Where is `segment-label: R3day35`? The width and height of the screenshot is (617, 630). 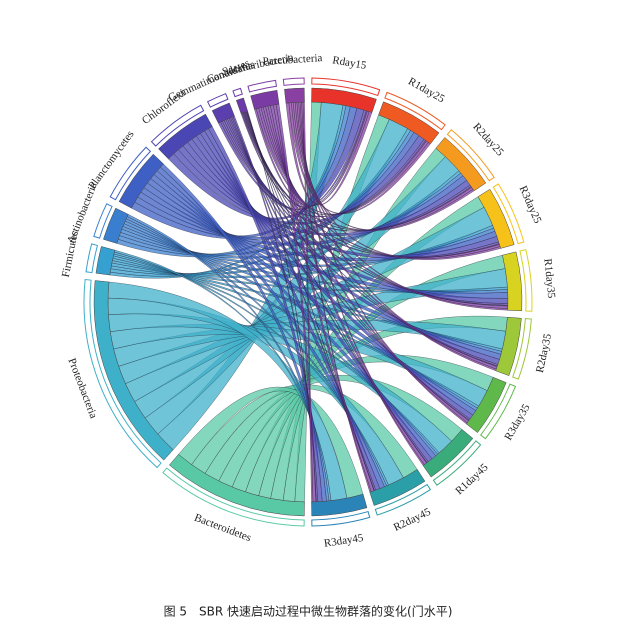
segment-label: R3day35 is located at coordinates (517, 422).